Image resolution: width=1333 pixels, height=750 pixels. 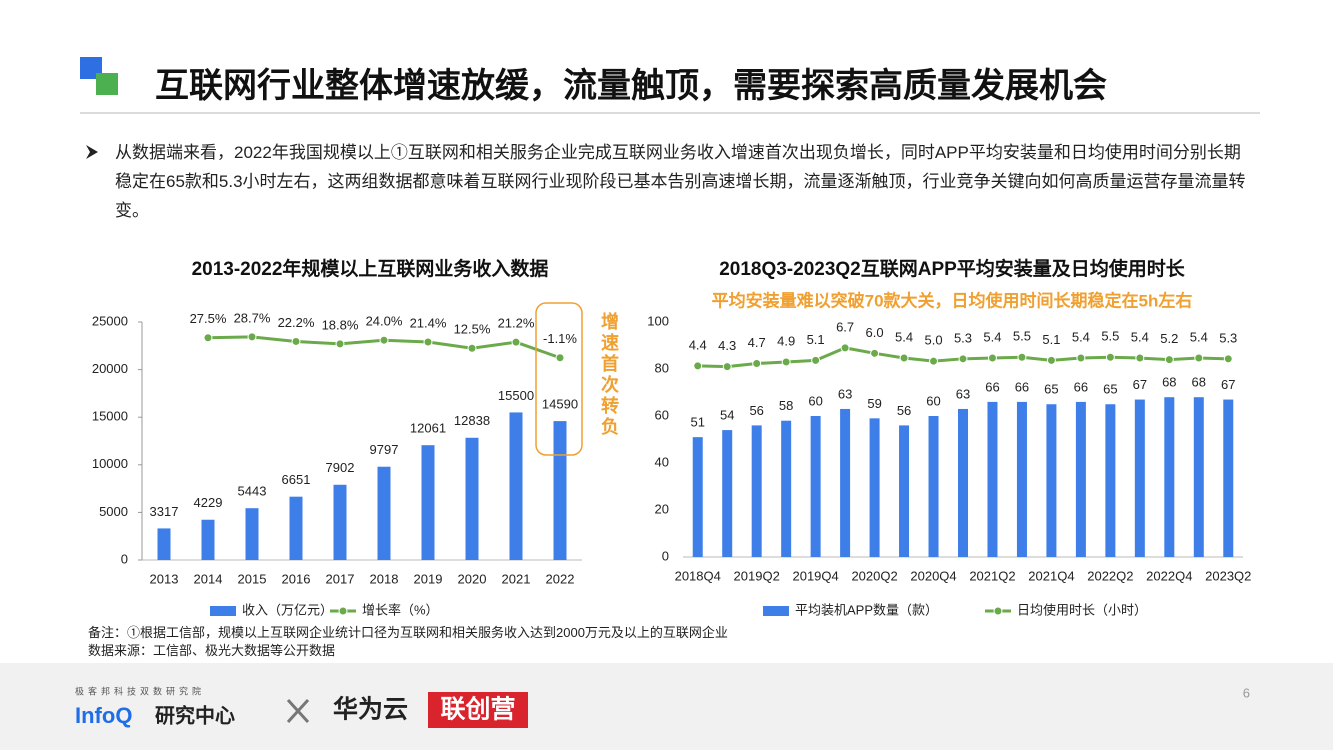 I want to click on x-tick-label: 2022Q4, so click(x=1169, y=575).